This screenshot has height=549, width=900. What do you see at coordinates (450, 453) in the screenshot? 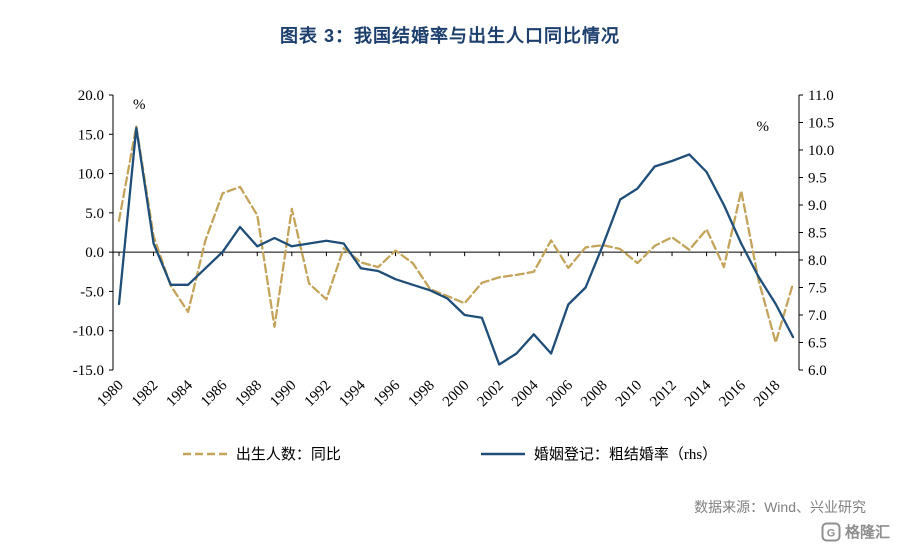
I see `chart-legend: 出生人数：同比 婚姻登记：粗结婚率（rhs）` at bounding box center [450, 453].